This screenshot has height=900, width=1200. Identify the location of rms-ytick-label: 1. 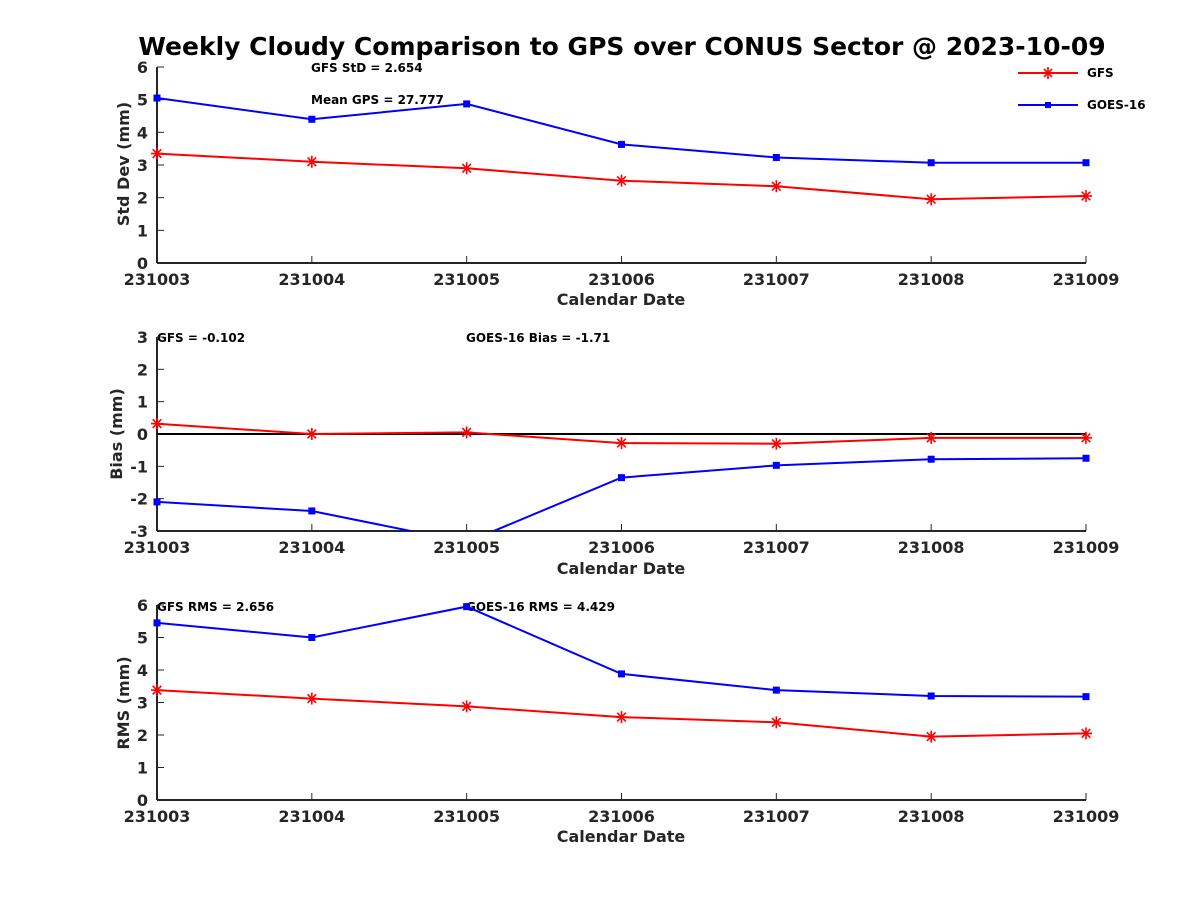
(142, 768).